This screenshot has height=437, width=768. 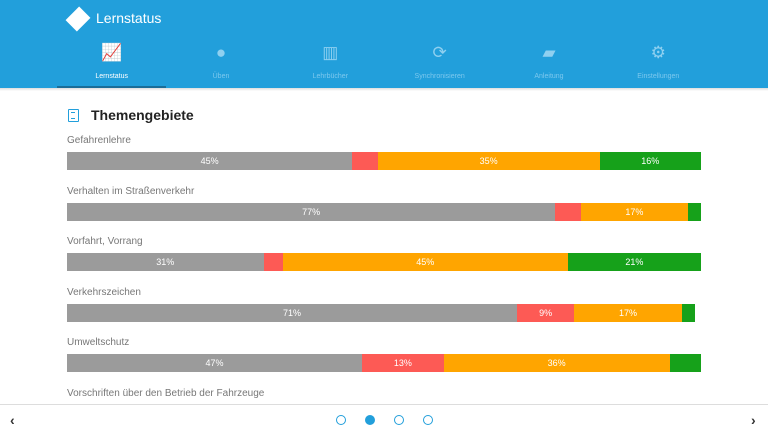 I want to click on tab-label: Einstellungen, so click(x=658, y=76).